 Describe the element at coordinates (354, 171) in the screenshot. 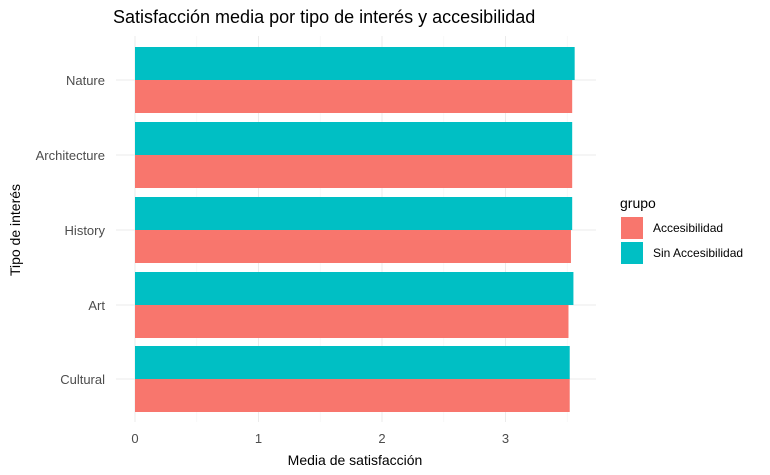

I see `bar-architecture-accesibilidad` at that location.